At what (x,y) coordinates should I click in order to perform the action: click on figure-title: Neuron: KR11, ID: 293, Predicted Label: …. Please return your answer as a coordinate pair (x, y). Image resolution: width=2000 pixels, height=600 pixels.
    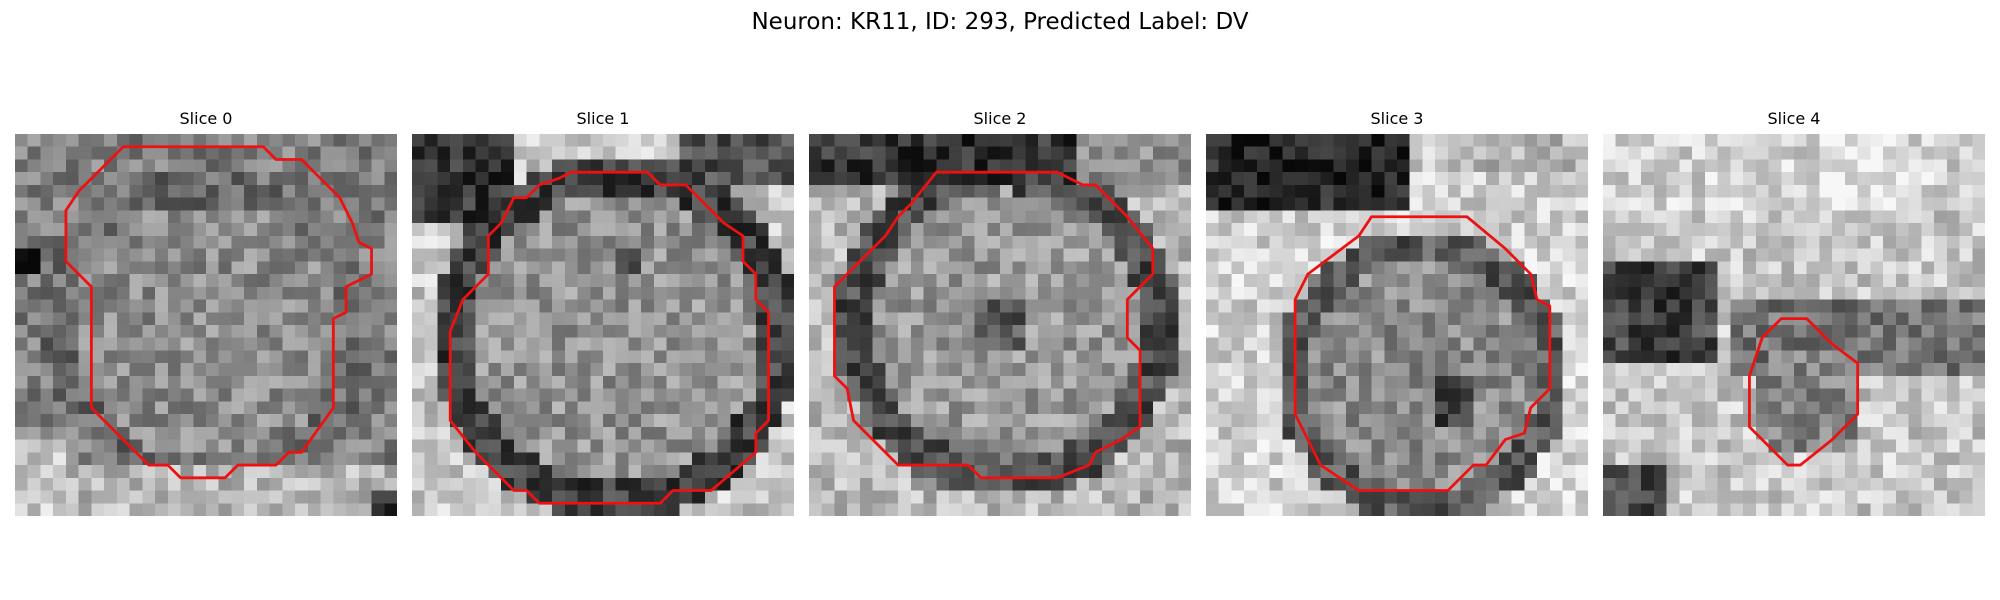
    Looking at the image, I should click on (1000, 22).